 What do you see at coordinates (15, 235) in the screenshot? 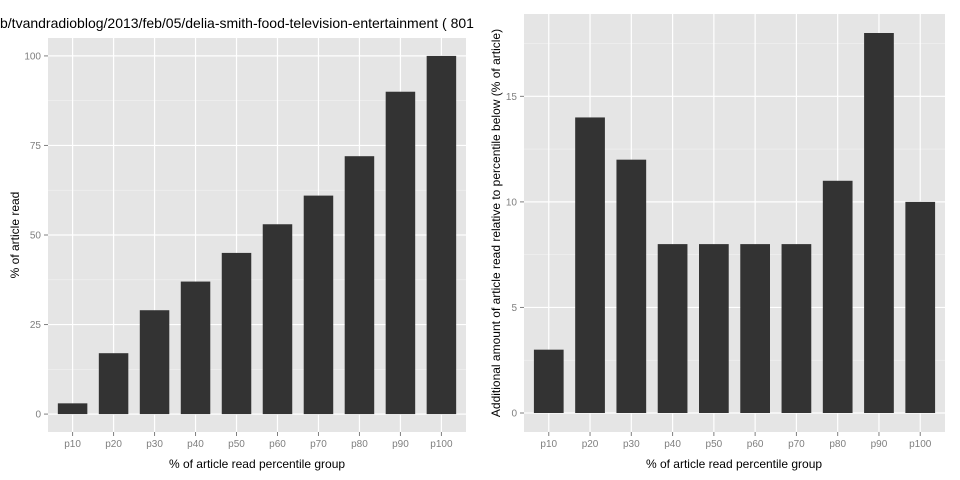
I see `y-axis-title: % of article read` at bounding box center [15, 235].